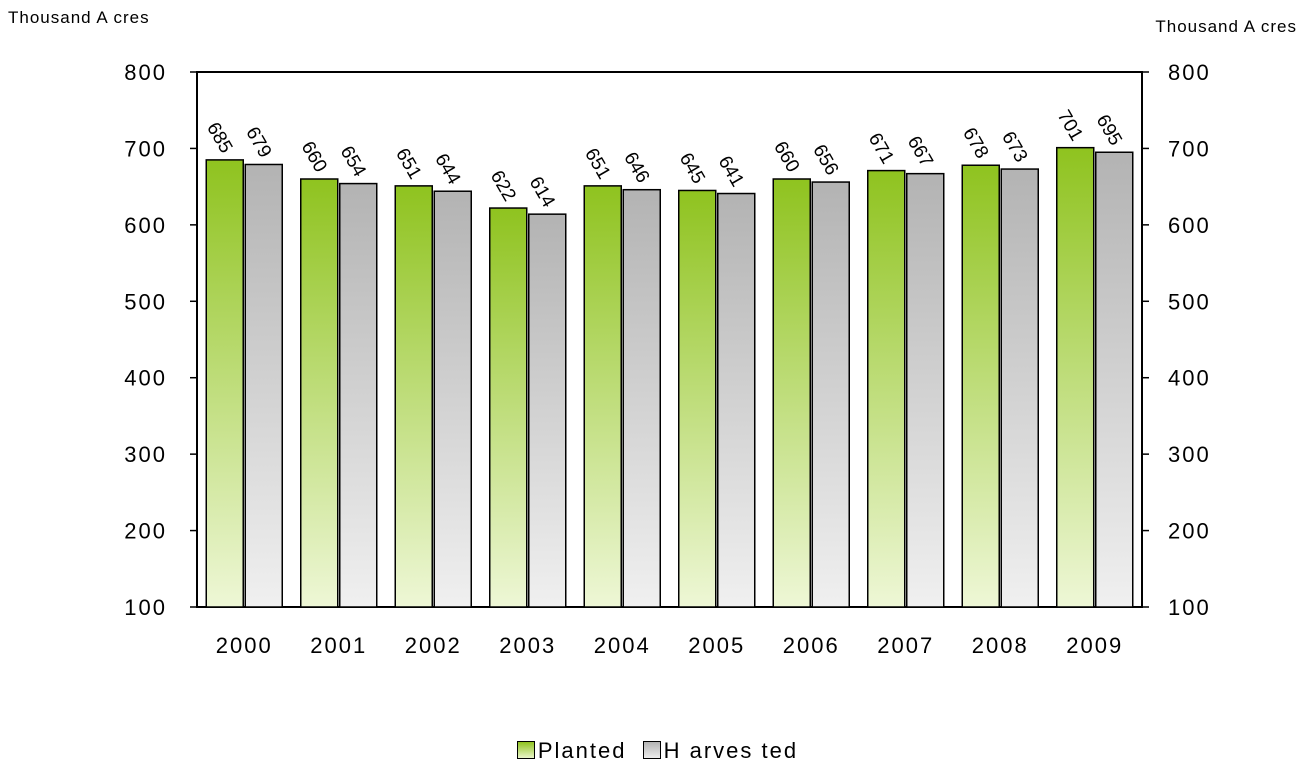 Image resolution: width=1315 pixels, height=770 pixels. I want to click on bar-harvested-2006, so click(830, 394).